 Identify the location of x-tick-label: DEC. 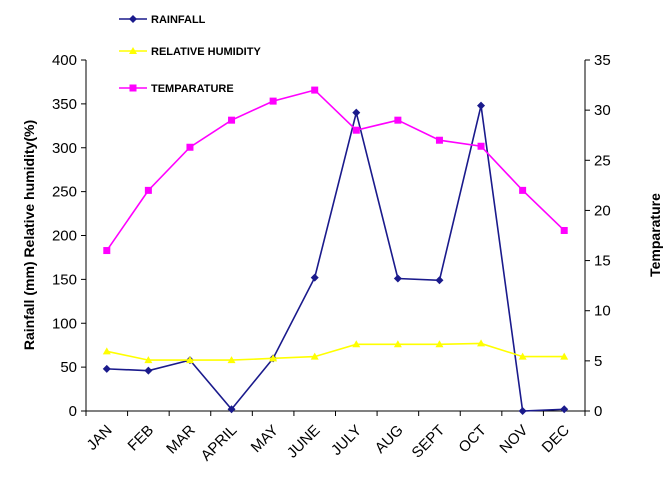
(556, 439).